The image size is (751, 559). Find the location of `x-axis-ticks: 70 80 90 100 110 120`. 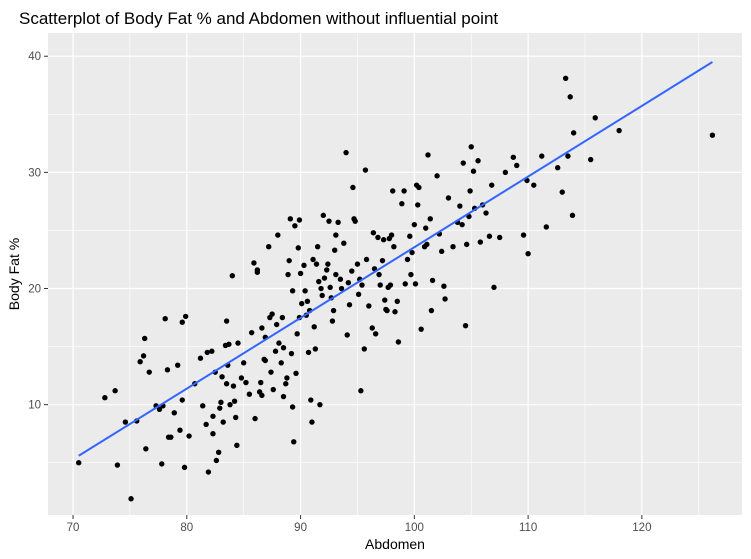

x-axis-ticks: 70 80 90 100 110 120 is located at coordinates (359, 524).